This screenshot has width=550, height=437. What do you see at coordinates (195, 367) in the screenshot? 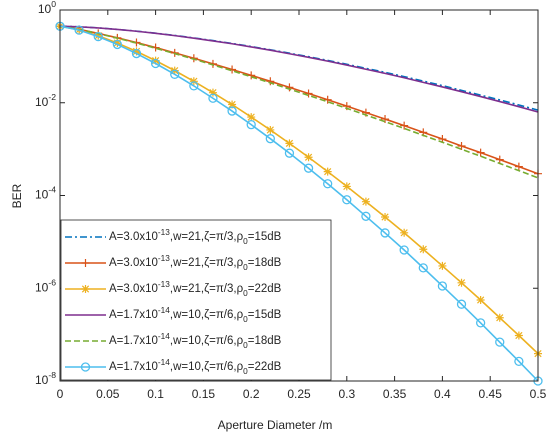
I see `legend-label: A=1.7x10-14,w=10,ζ=π/6,ρ0=22dB` at bounding box center [195, 367].